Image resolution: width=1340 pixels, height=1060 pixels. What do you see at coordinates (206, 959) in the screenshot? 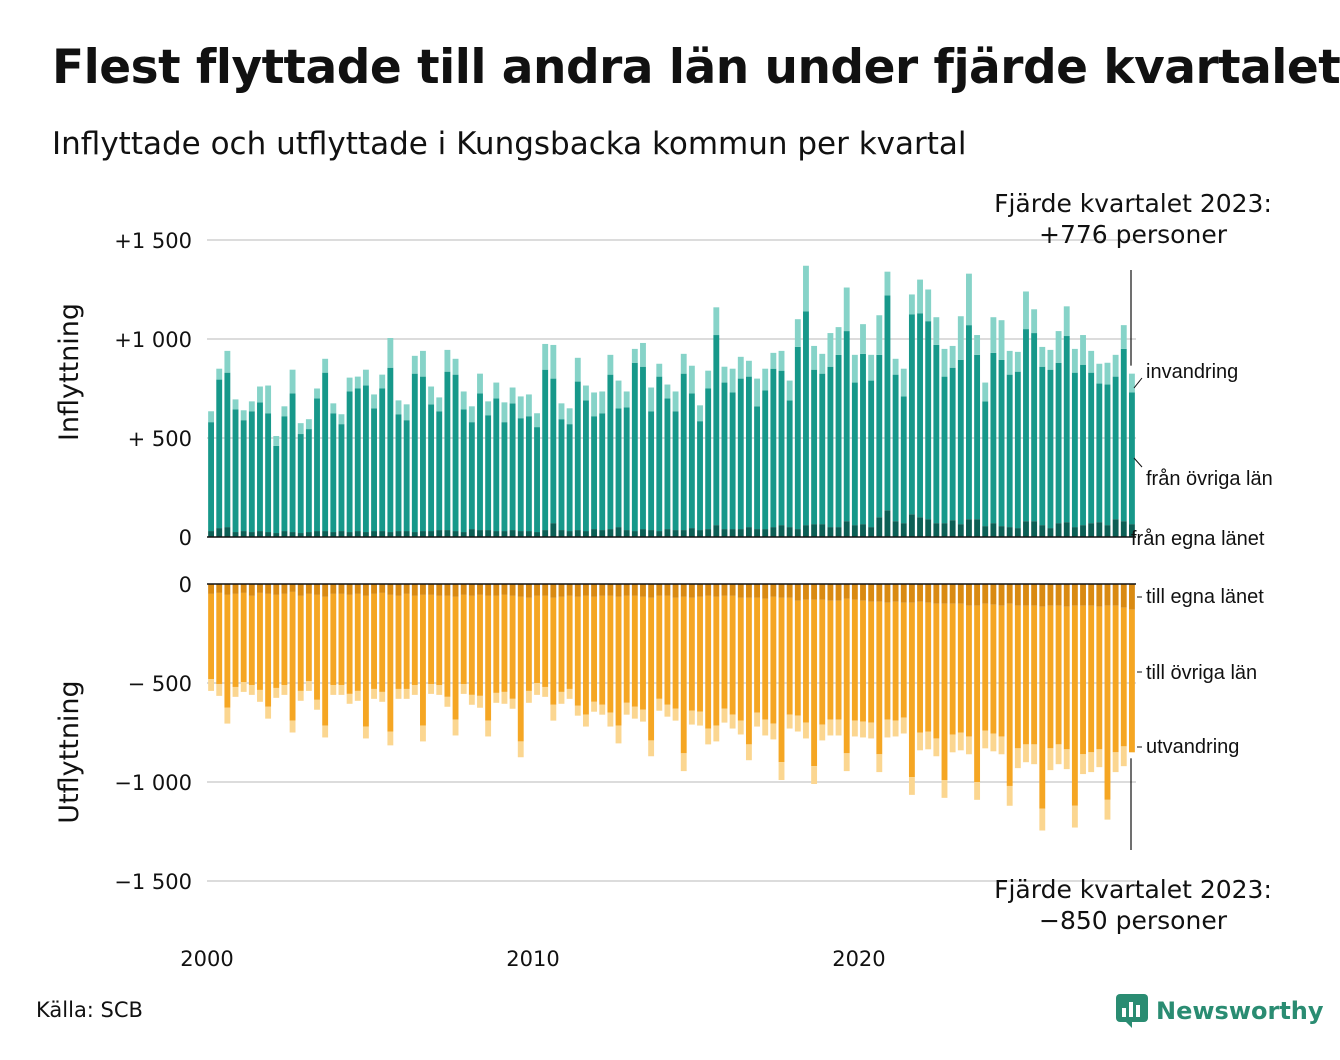
I see `xtick-label: 2000` at bounding box center [206, 959].